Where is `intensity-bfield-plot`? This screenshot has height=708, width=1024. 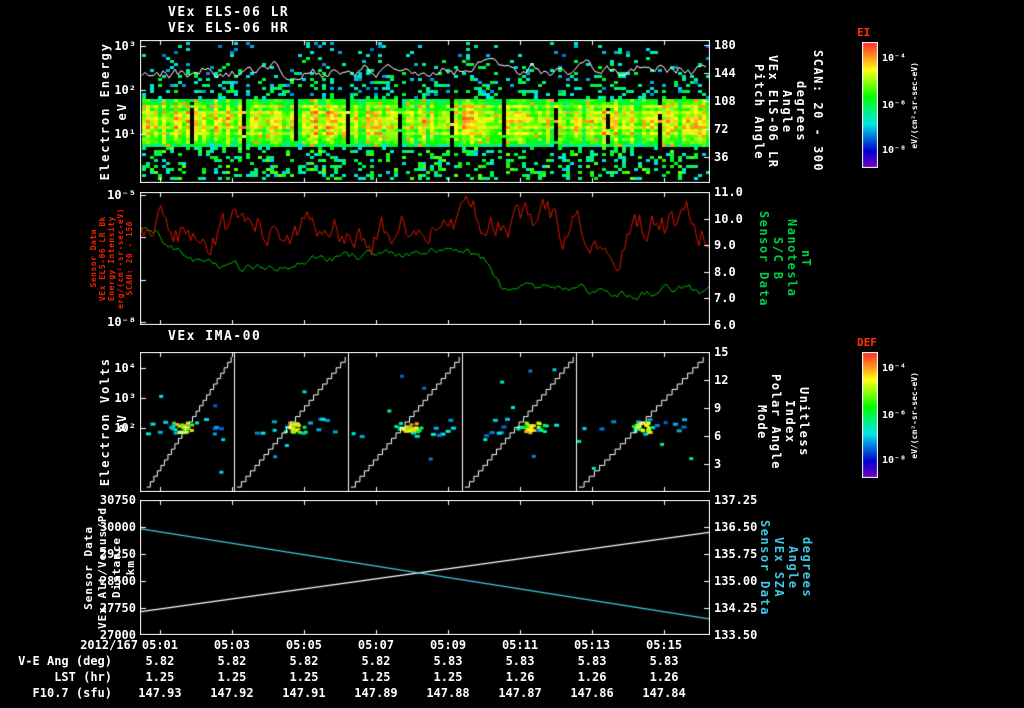 intensity-bfield-plot is located at coordinates (425, 258).